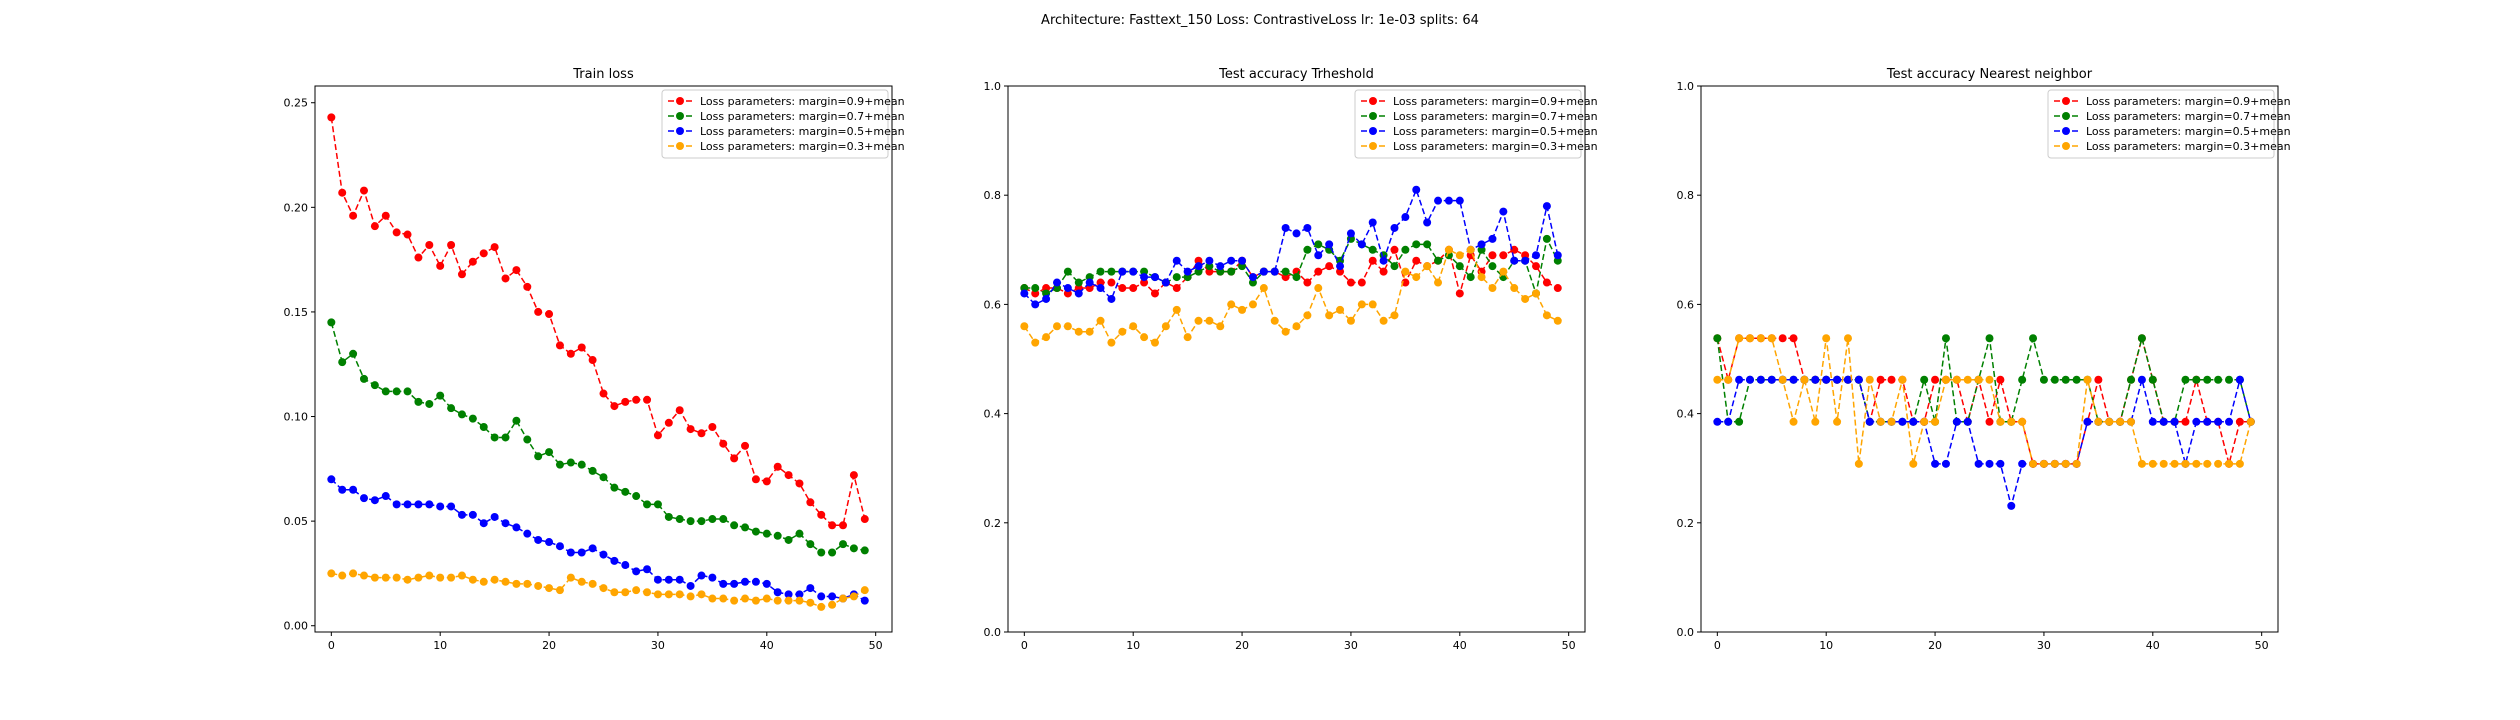  What do you see at coordinates (993, 86) in the screenshot?
I see `y-tick-label: 1.0` at bounding box center [993, 86].